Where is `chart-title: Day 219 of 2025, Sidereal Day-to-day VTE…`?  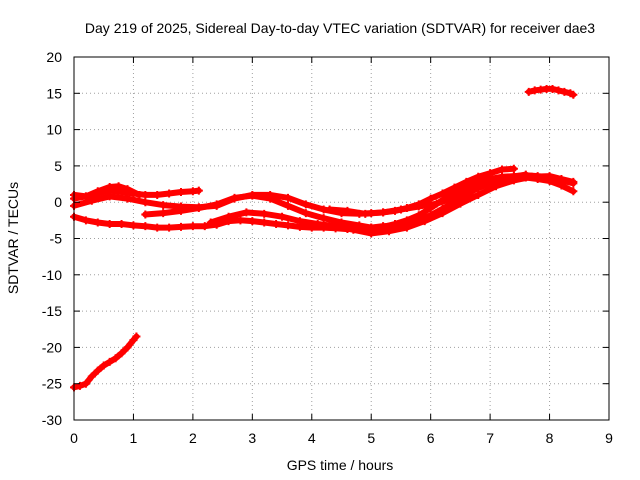
chart-title: Day 219 of 2025, Sidereal Day-to-day VTE… is located at coordinates (340, 28).